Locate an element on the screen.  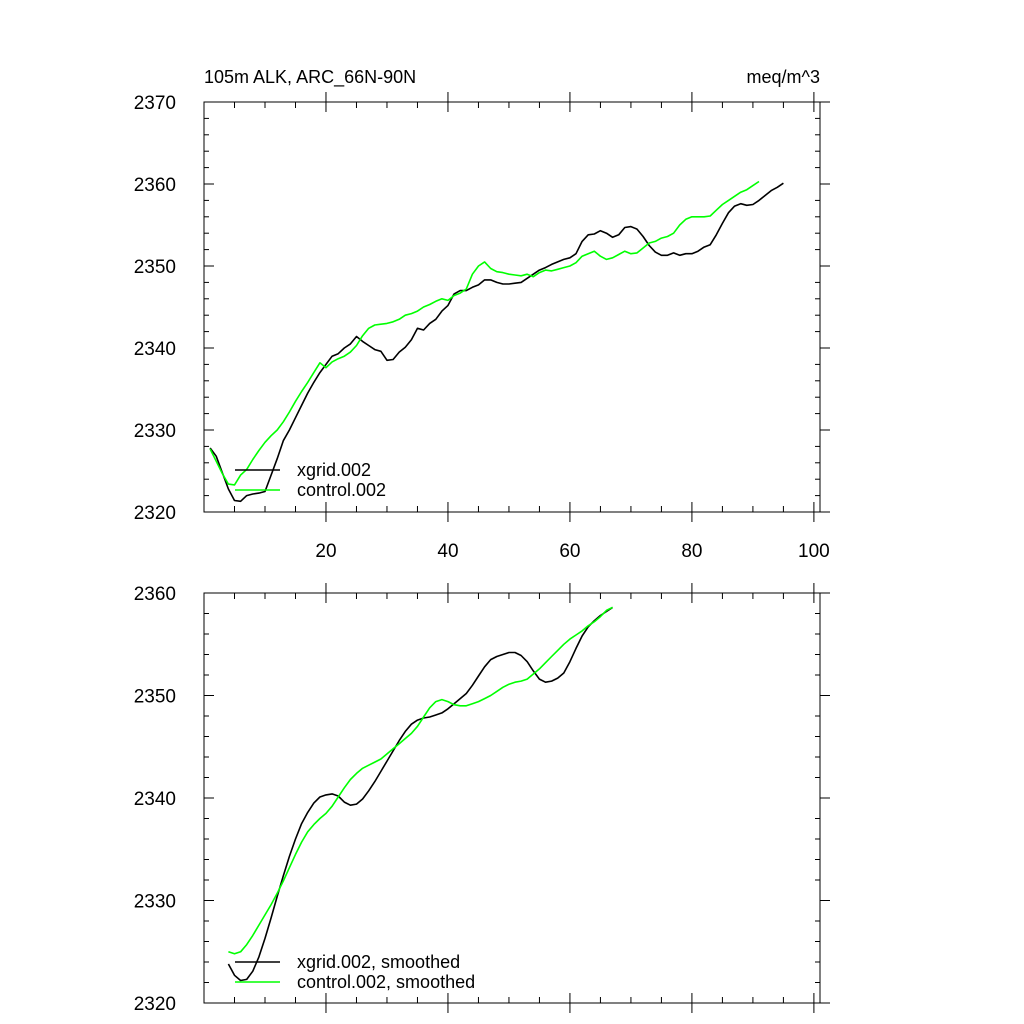
p0-x-tick-label: 100 is located at coordinates (814, 551).